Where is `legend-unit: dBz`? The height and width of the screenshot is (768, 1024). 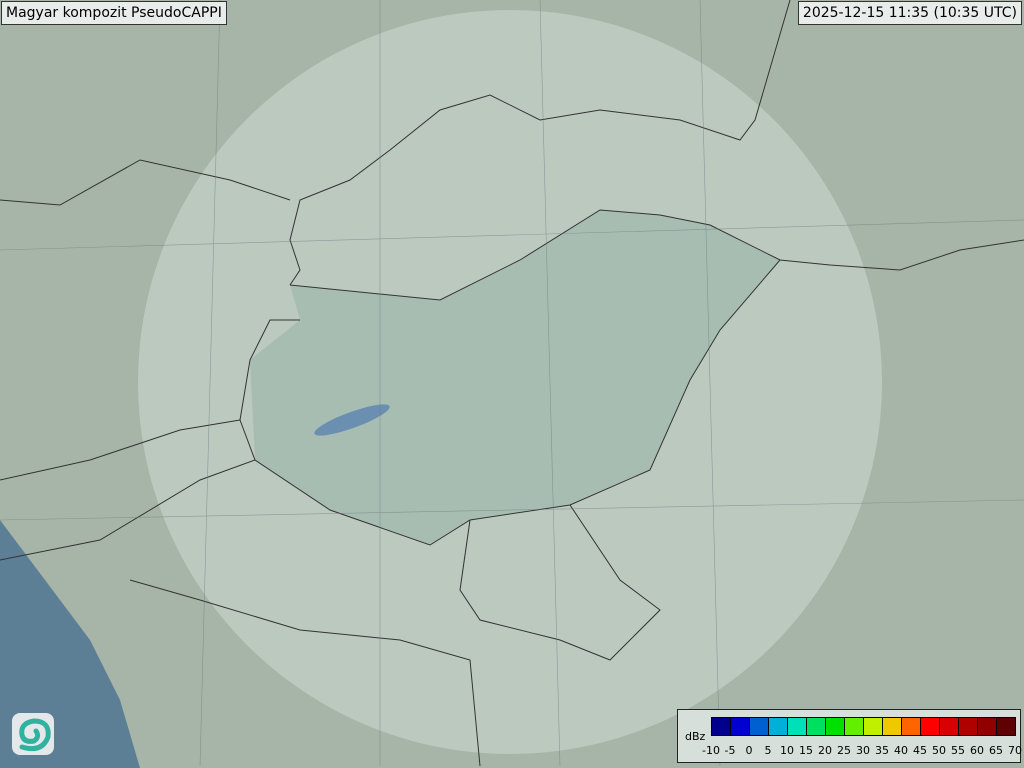 legend-unit: dBz is located at coordinates (695, 736).